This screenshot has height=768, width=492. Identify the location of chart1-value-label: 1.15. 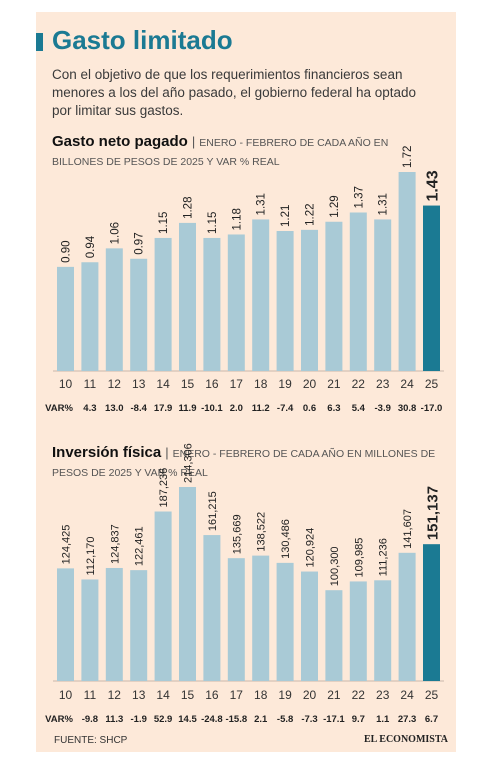
(213, 223).